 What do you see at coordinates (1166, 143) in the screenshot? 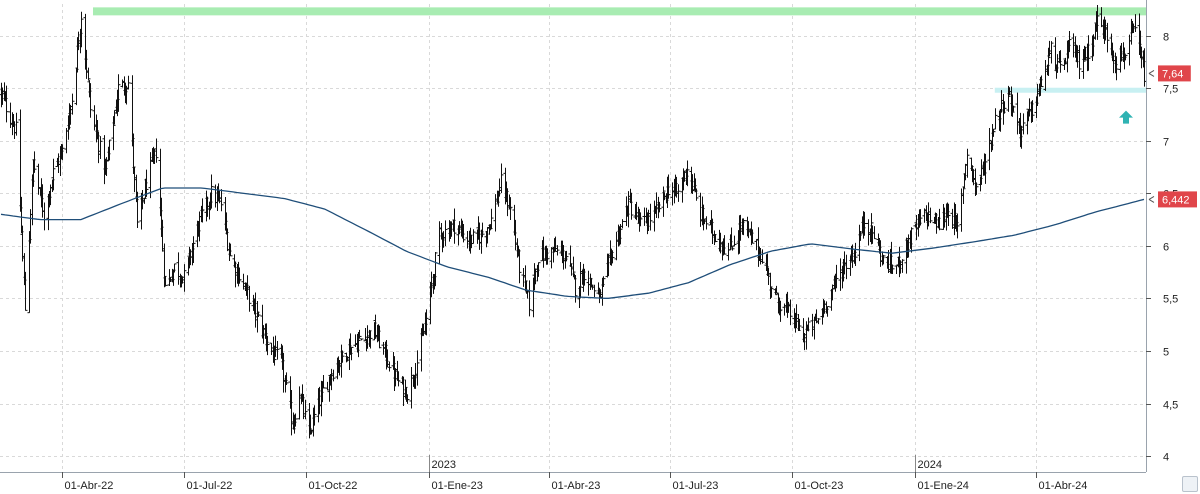
I see `y-tick-label: 7` at bounding box center [1166, 143].